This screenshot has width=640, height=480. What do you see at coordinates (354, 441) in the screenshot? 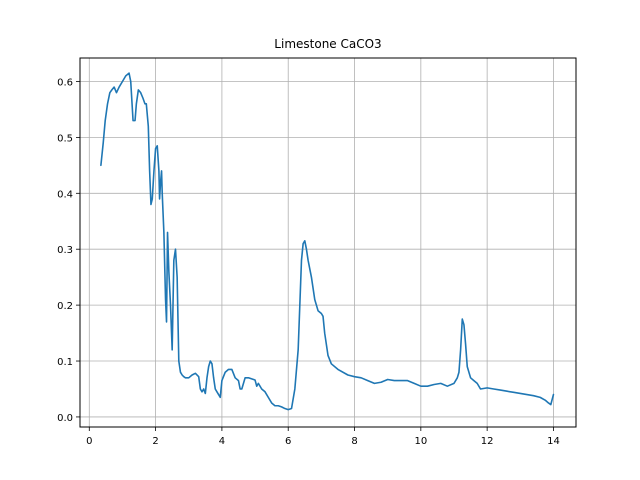
I see `x-tick-label: 8` at bounding box center [354, 441].